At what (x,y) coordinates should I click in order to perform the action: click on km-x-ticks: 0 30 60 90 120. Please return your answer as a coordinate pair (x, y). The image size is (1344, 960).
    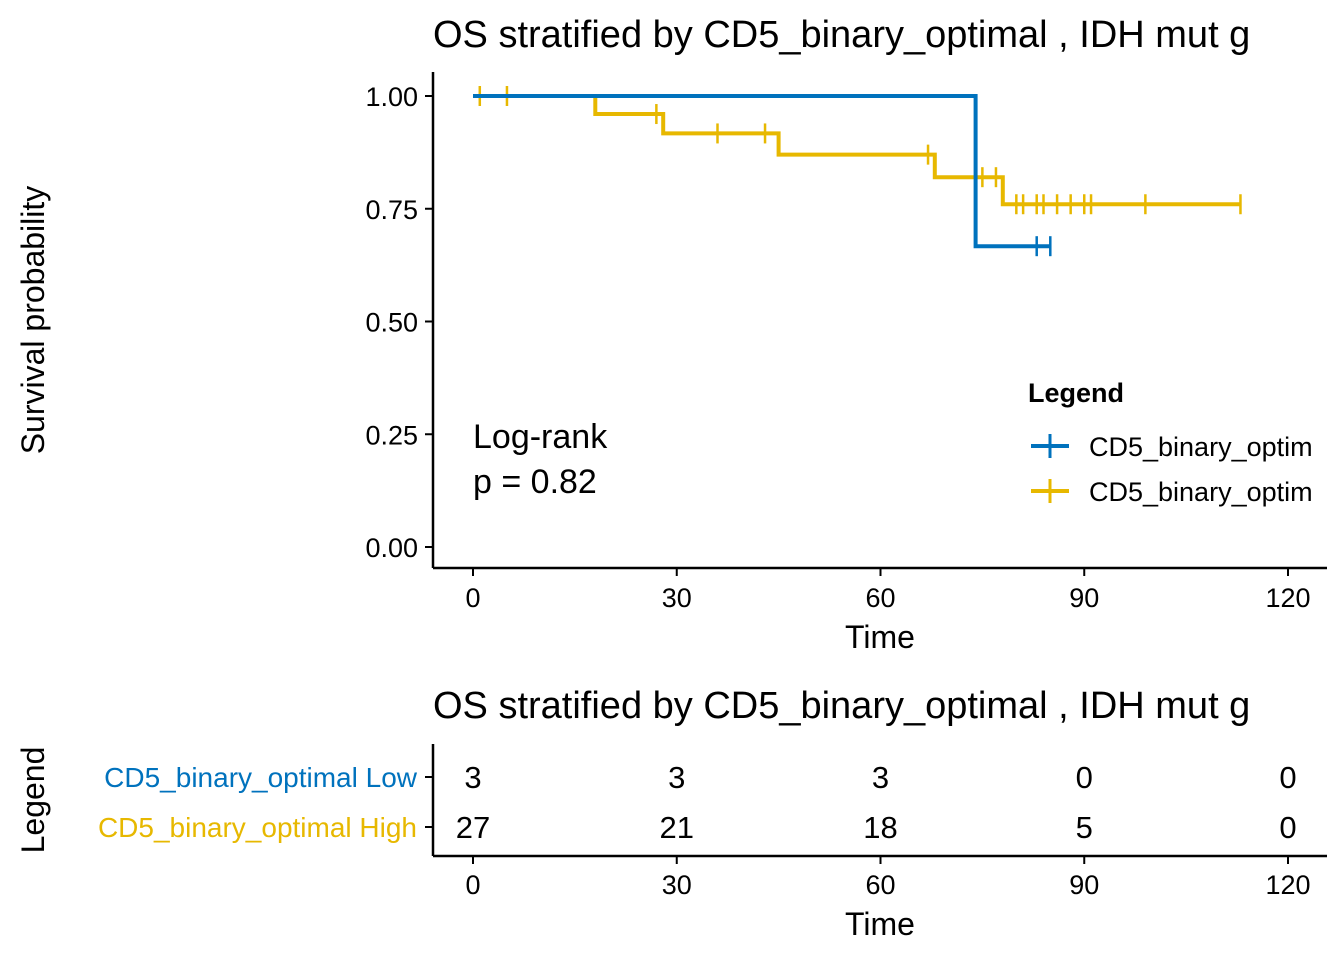
    Looking at the image, I should click on (888, 590).